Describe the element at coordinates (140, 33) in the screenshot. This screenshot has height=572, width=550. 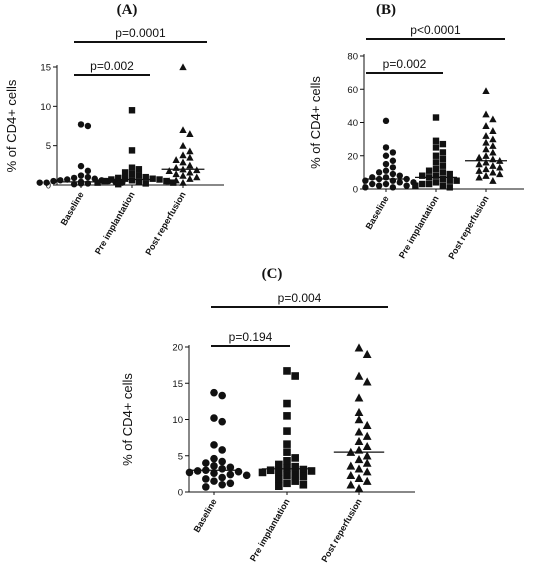
I see `p-value-label: p=0.0001` at that location.